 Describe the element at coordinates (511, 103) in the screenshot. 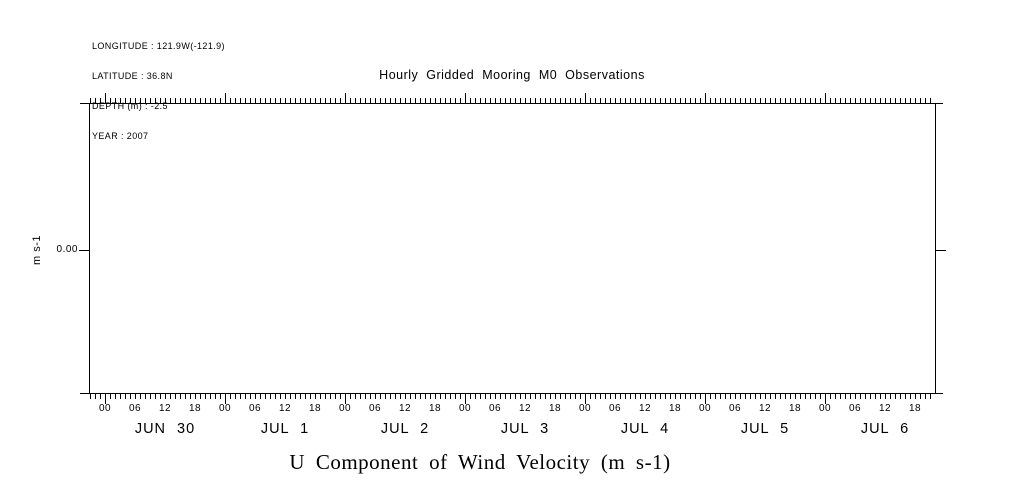

I see `plot-border-top` at that location.